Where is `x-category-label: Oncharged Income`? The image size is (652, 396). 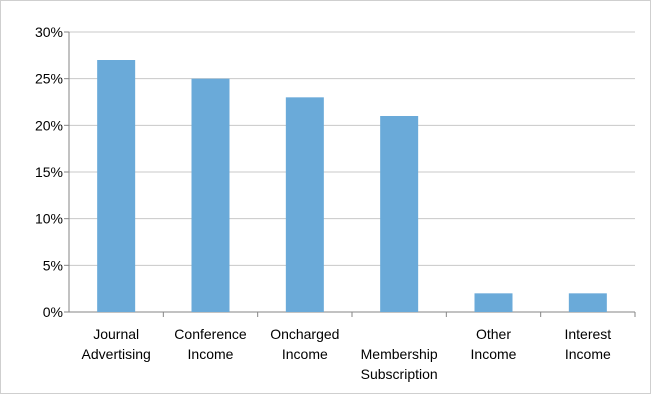 x-category-label: Oncharged Income is located at coordinates (304, 344).